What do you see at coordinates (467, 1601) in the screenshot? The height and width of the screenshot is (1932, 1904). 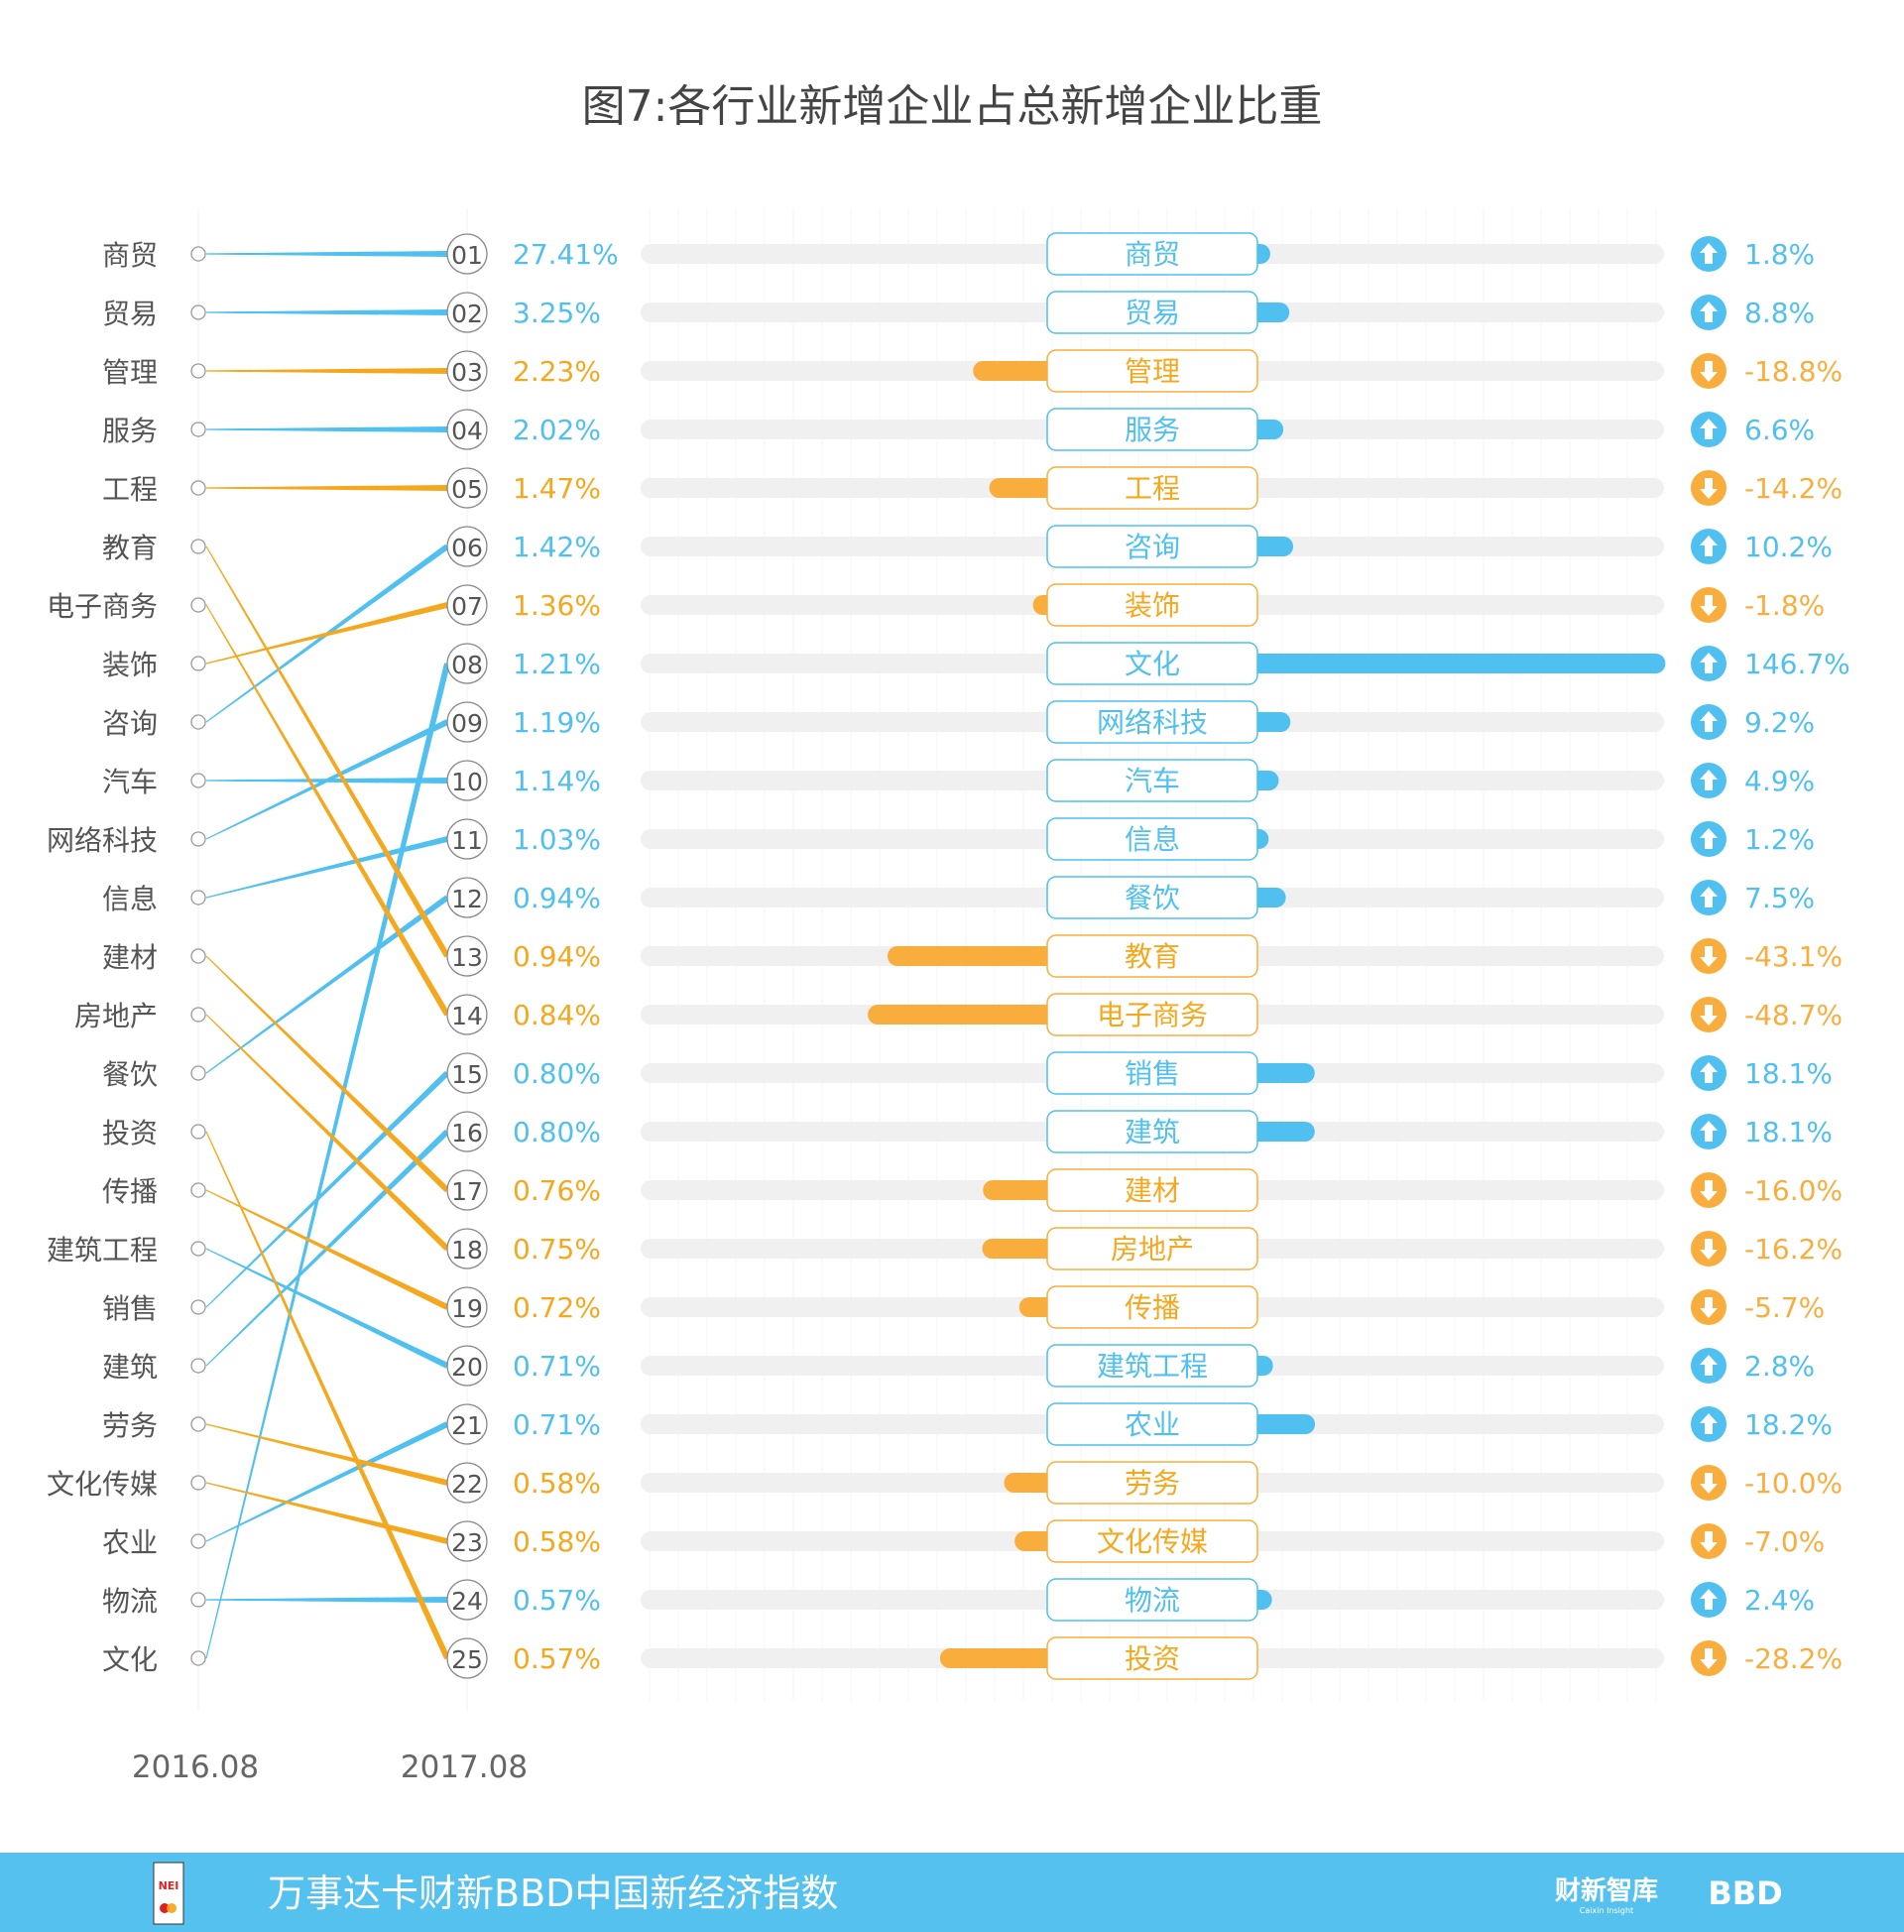 I see `rank-number: 24` at bounding box center [467, 1601].